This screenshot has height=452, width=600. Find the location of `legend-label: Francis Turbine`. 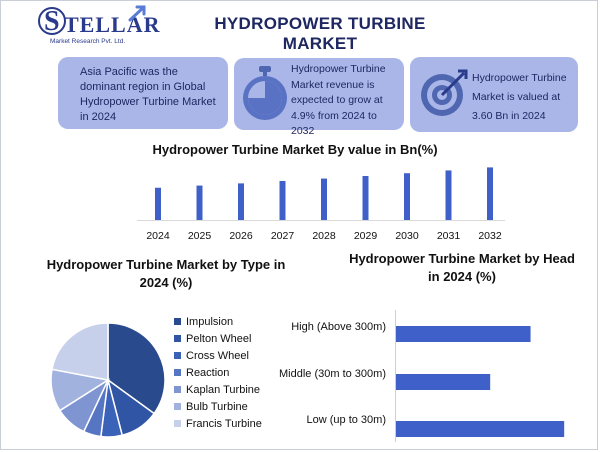

legend-label: Francis Turbine is located at coordinates (224, 423).